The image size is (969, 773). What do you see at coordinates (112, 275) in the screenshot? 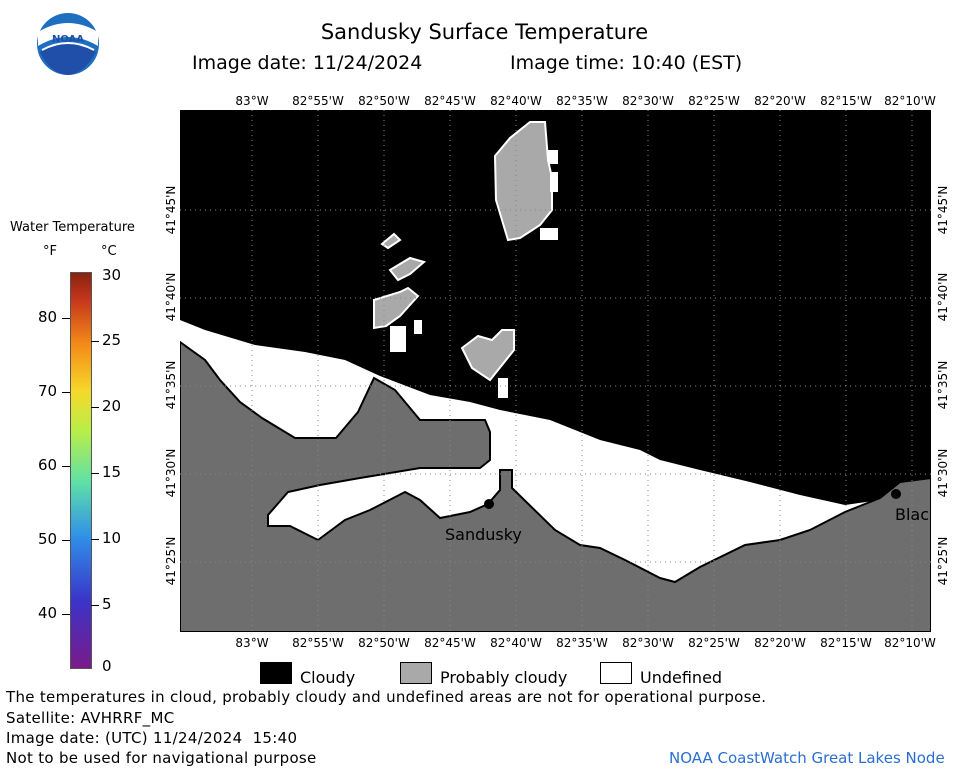
I see `tick-c: 30` at bounding box center [112, 275].